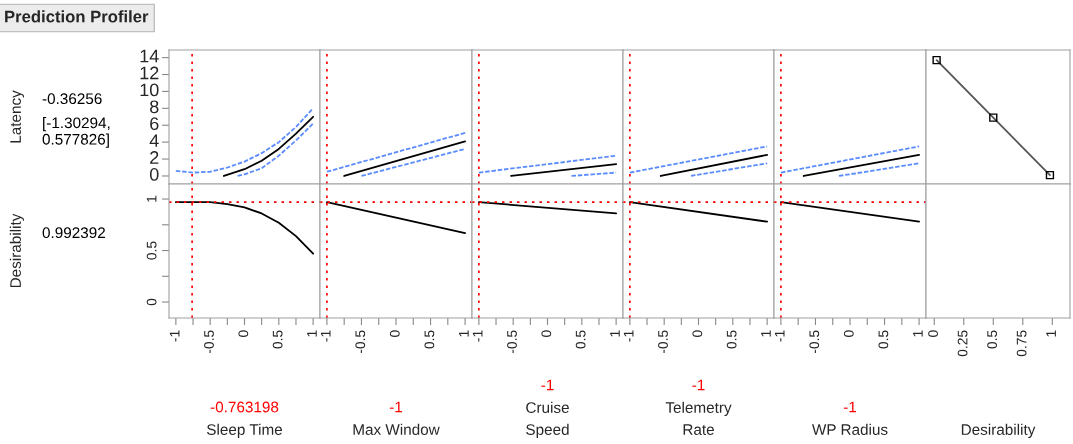 The width and height of the screenshot is (1073, 444). I want to click on text: 0.992392, so click(73, 233).